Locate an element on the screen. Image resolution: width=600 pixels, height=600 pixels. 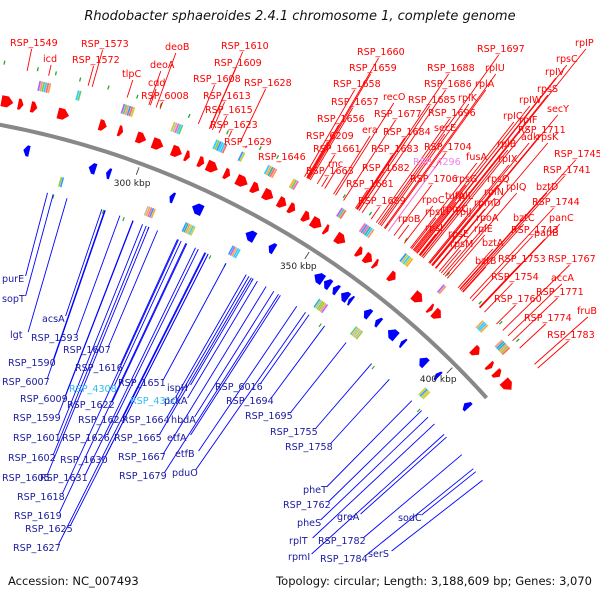
reverse-gene-label: rpmI is located at coordinates (299, 557).